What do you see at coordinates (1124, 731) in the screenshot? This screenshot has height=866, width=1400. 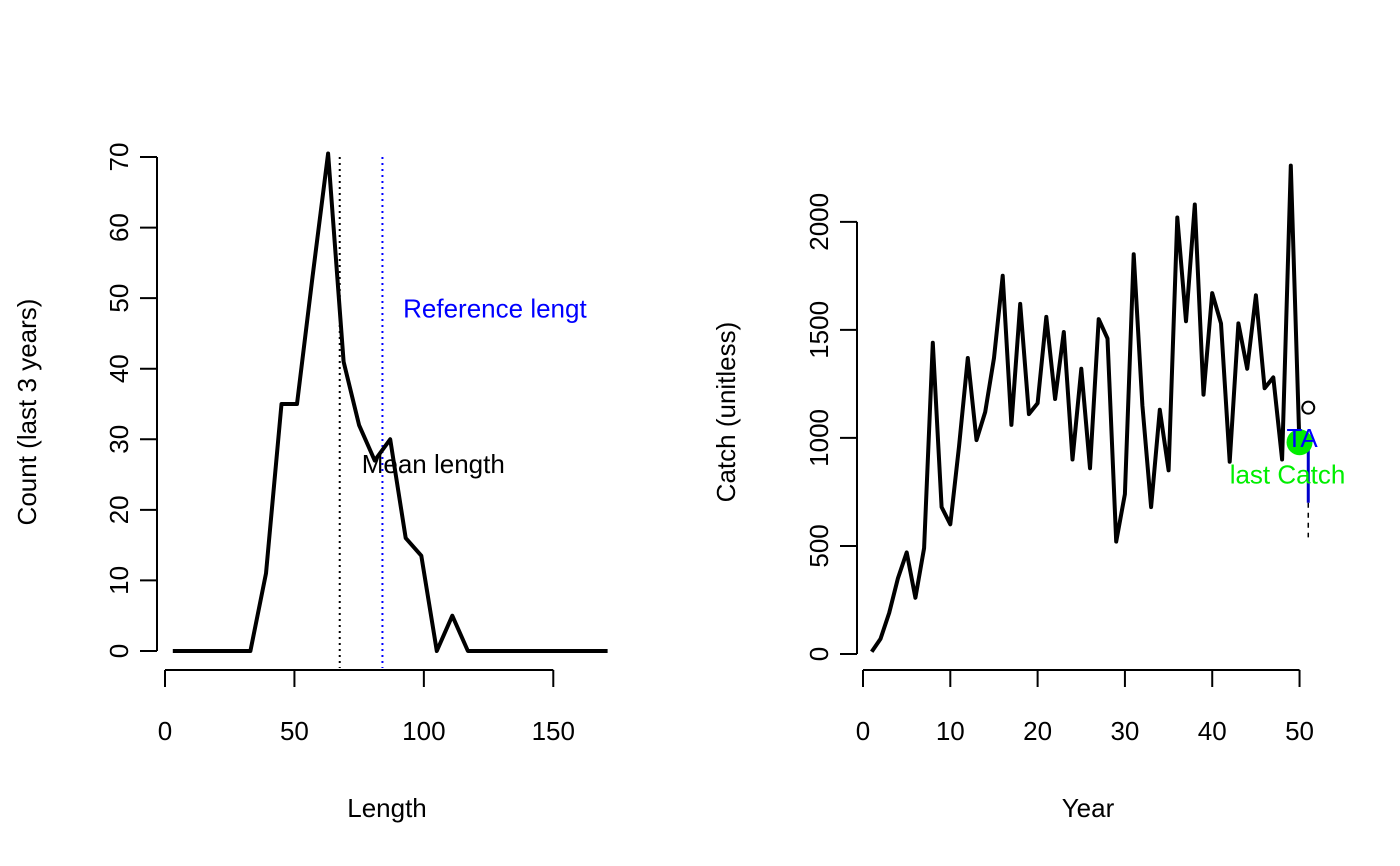 I see `catch-x-tick-label-30: 30` at bounding box center [1124, 731].